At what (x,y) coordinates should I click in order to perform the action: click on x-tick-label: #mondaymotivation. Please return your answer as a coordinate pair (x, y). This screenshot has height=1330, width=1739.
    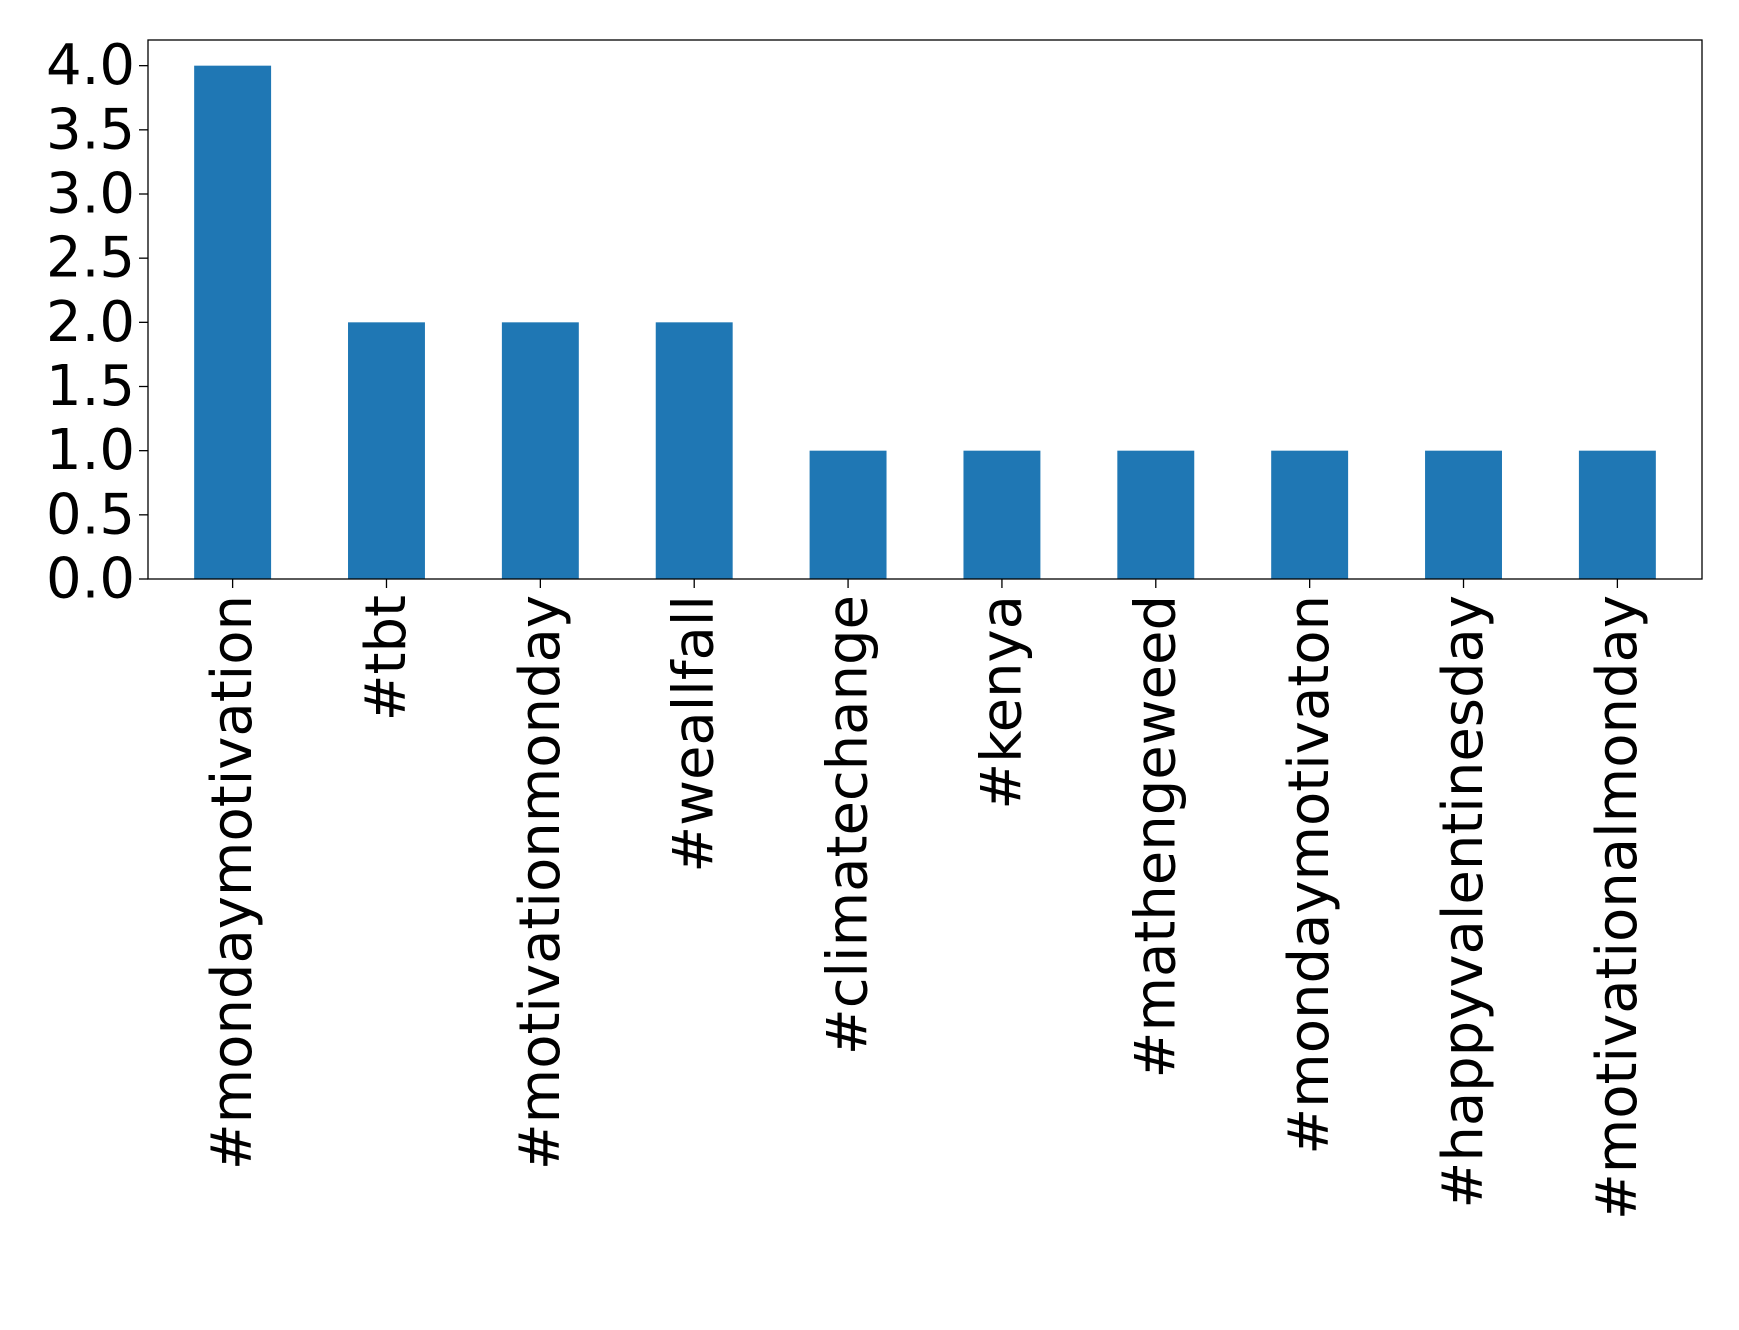
    Looking at the image, I should click on (232, 882).